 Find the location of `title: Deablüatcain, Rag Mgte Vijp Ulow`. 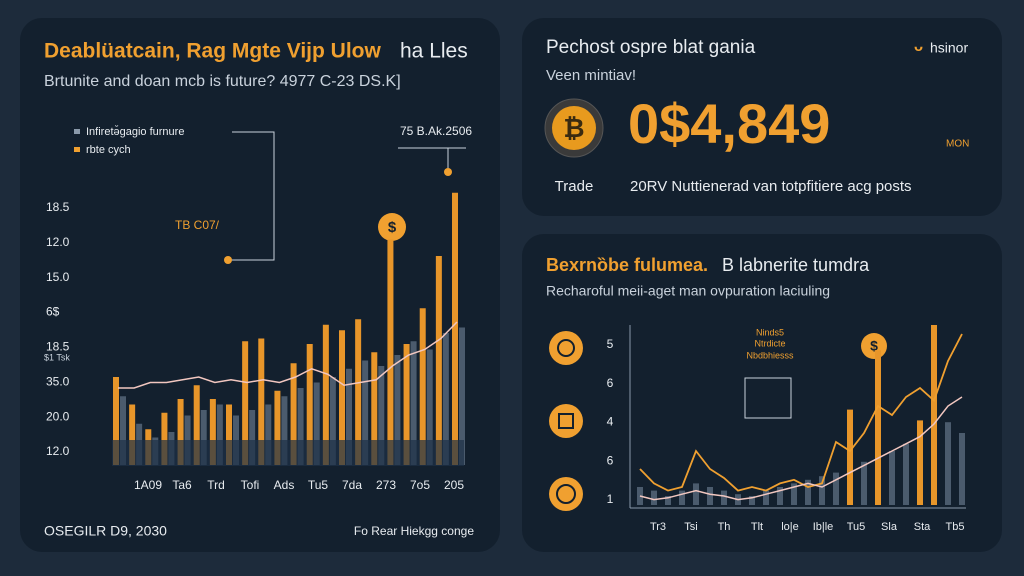

title: Deablüatcain, Rag Mgte Vijp Ulow is located at coordinates (212, 51).